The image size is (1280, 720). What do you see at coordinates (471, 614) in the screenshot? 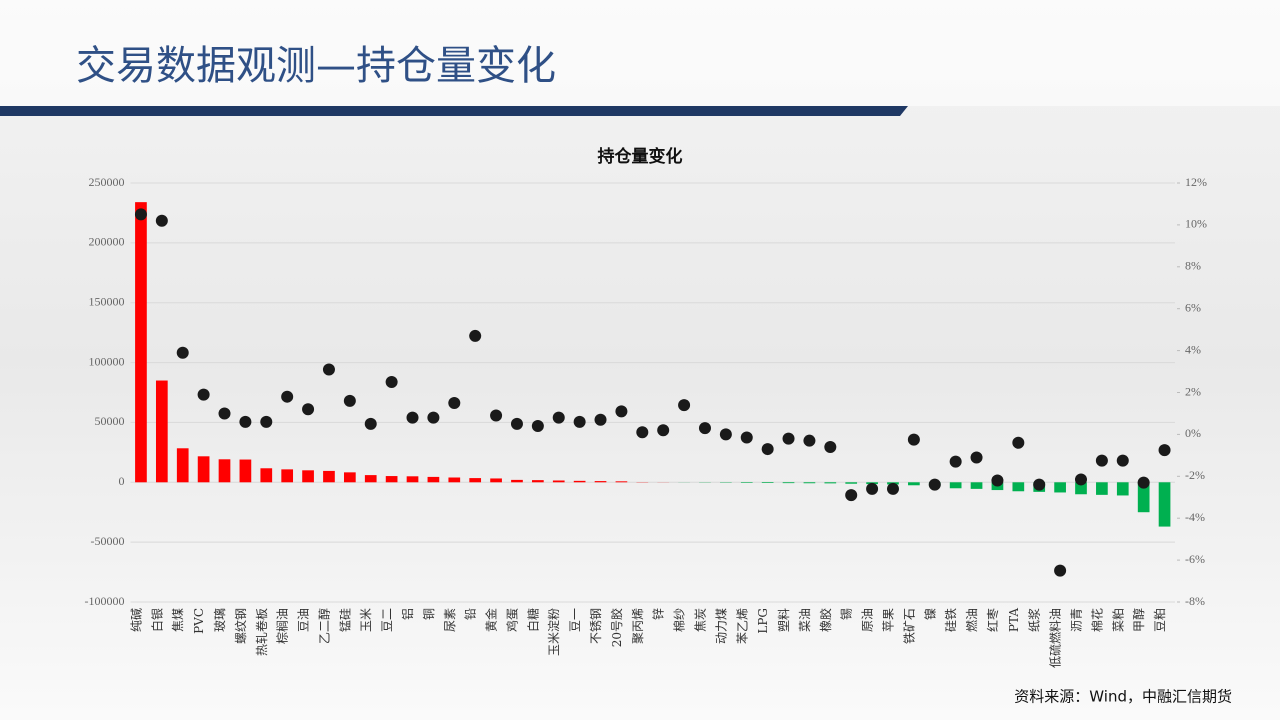
I see `x-tick-label: 铅` at bounding box center [471, 614].